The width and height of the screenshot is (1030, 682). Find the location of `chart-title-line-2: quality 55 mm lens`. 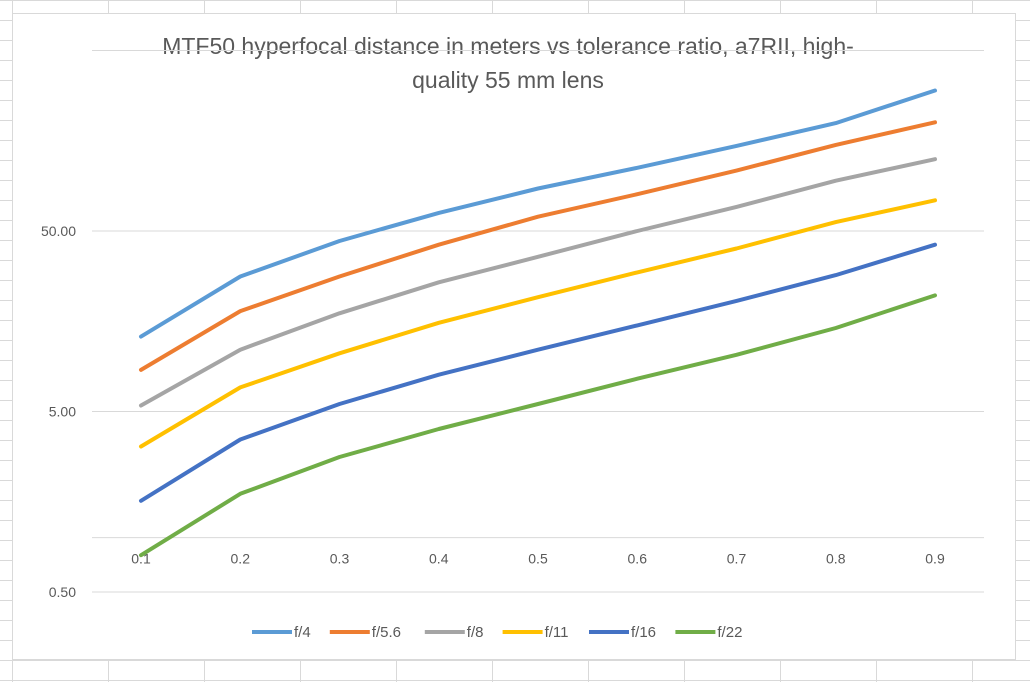

chart-title-line-2: quality 55 mm lens is located at coordinates (508, 80).